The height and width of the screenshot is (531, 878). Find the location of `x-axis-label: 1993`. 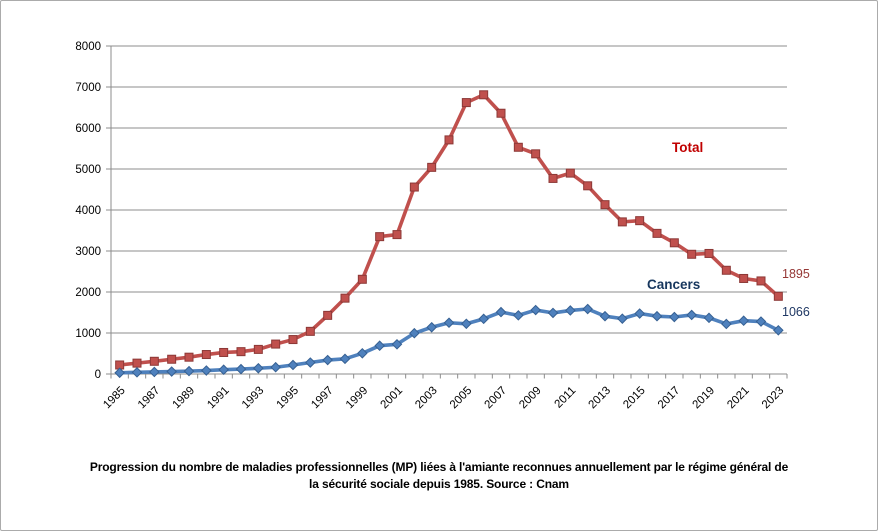

x-axis-label: 1993 is located at coordinates (253, 398).